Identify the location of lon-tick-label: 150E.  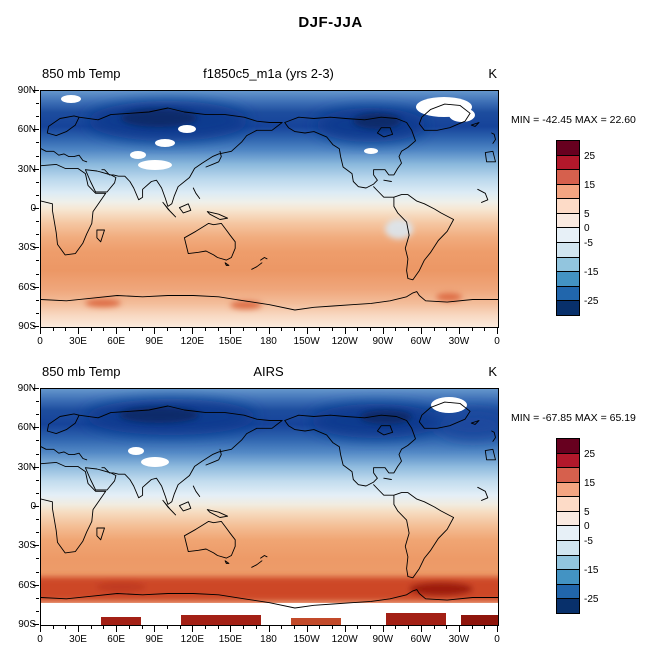
(230, 341).